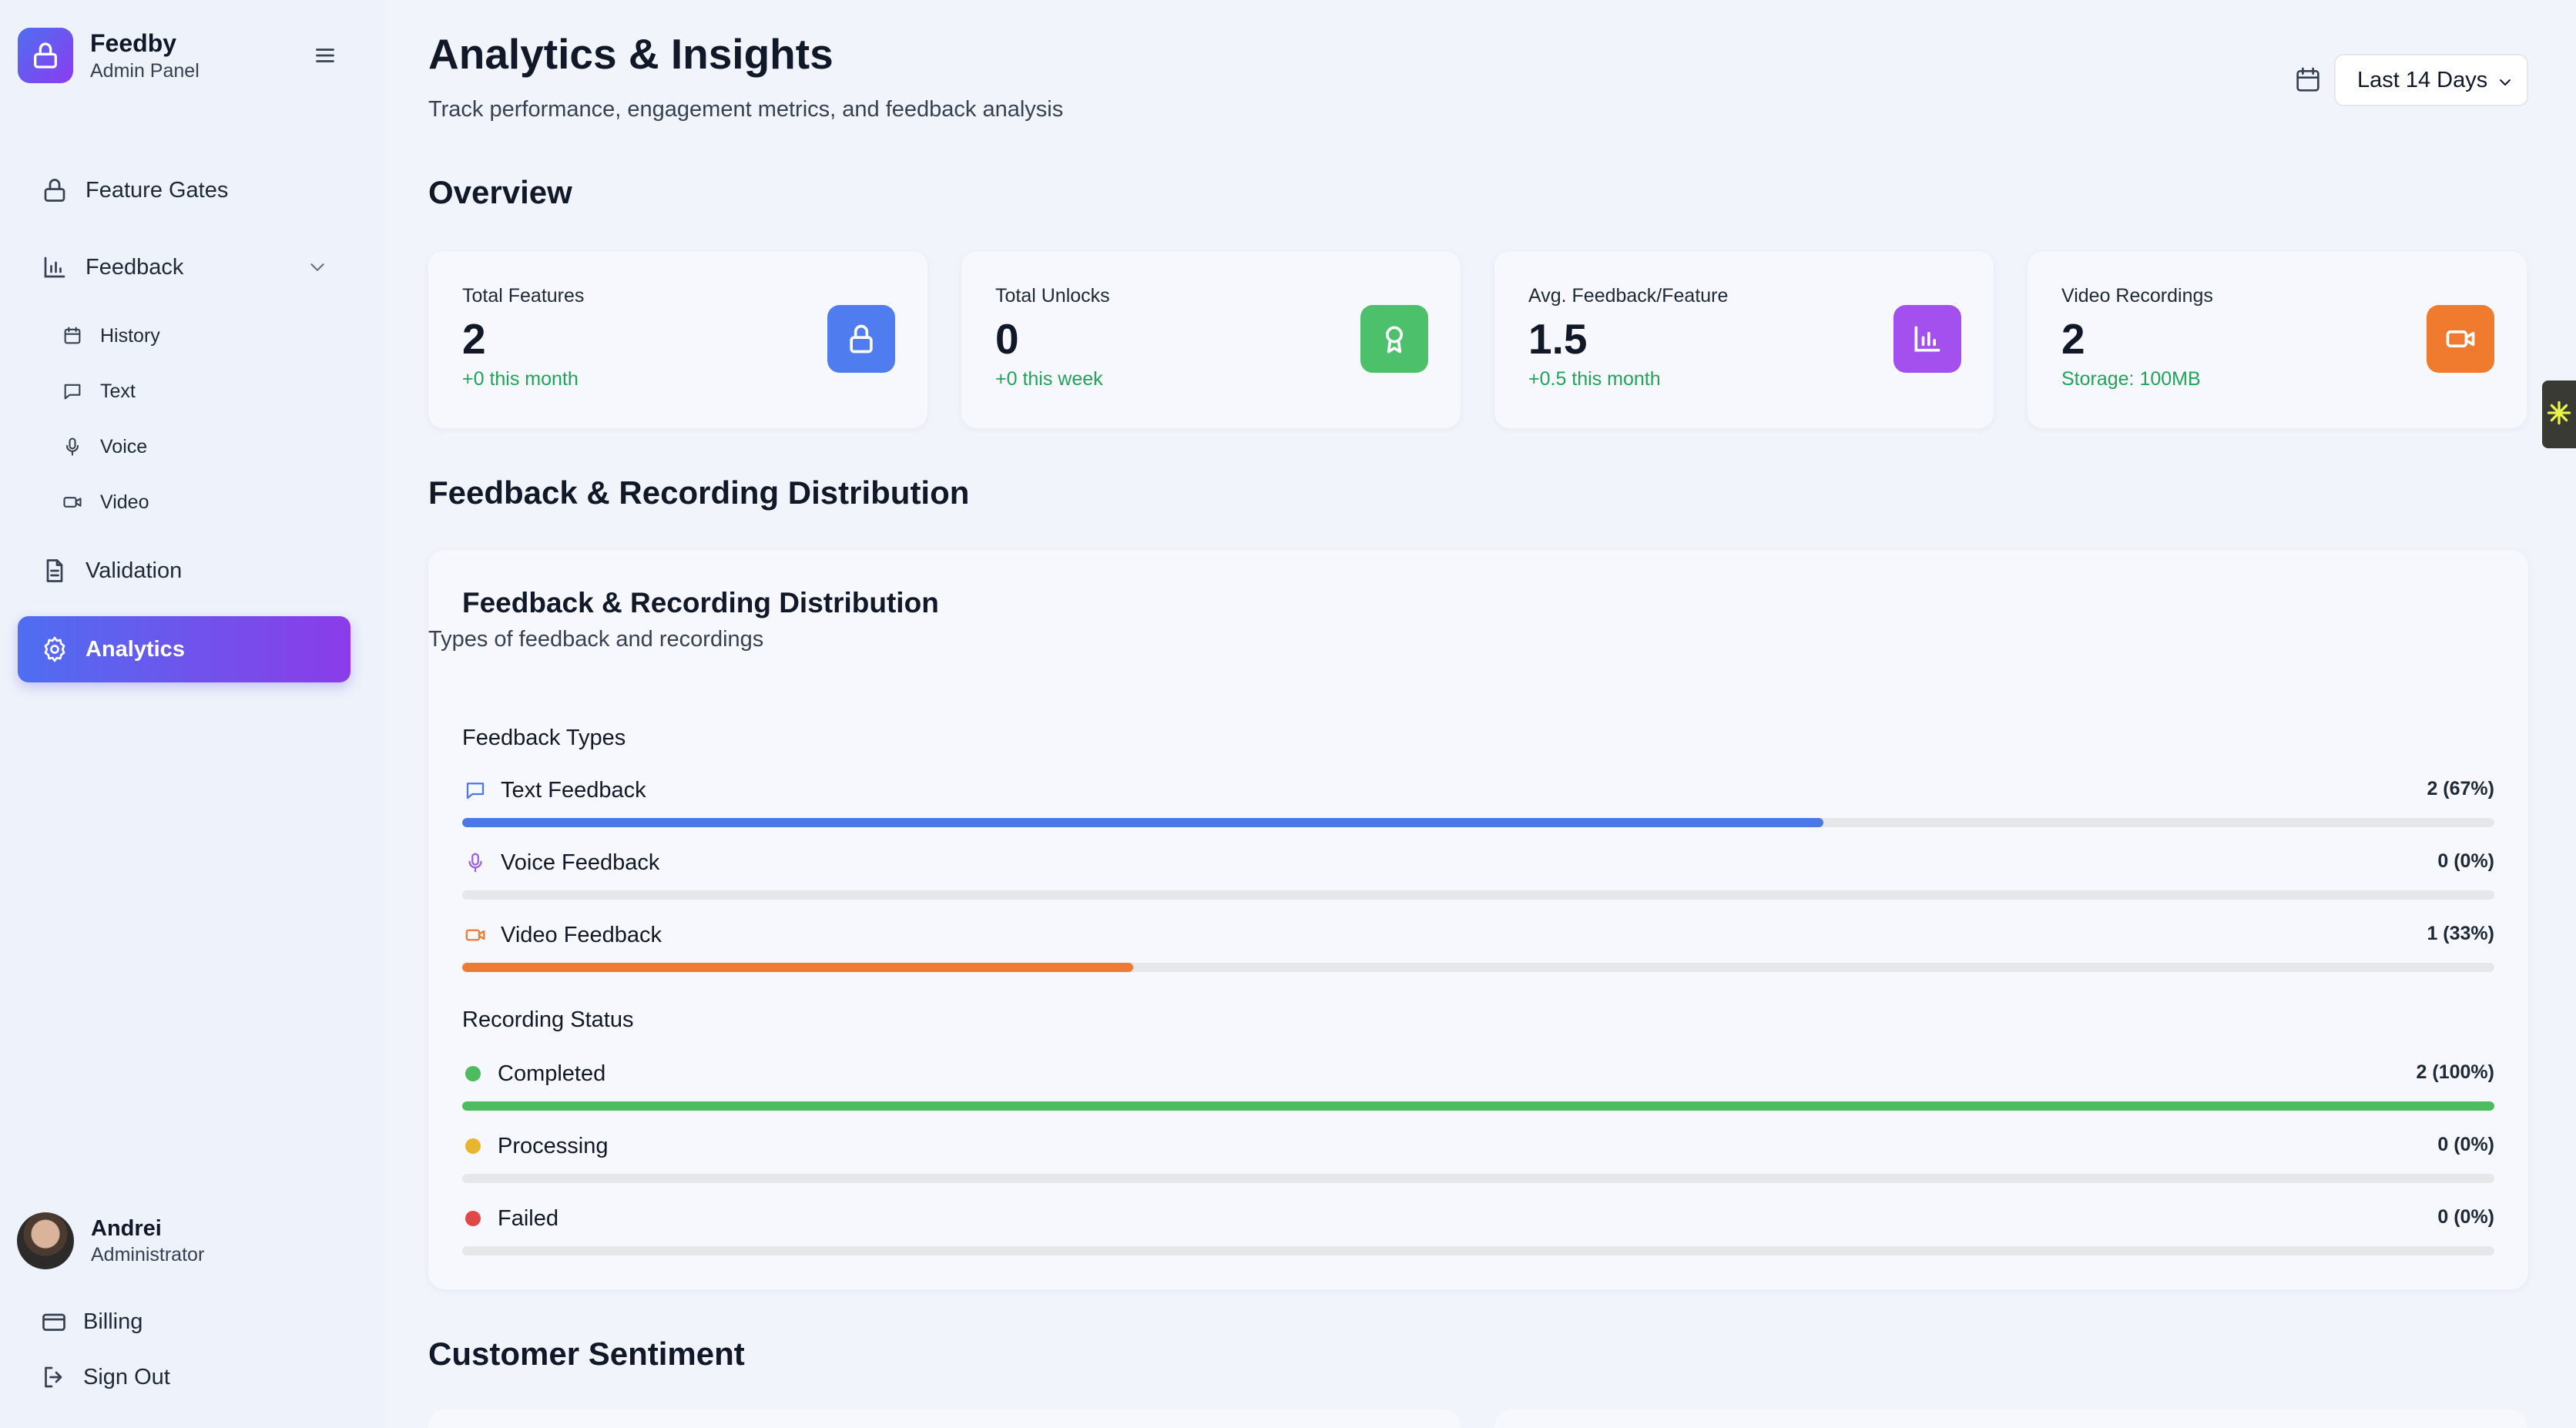 The width and height of the screenshot is (2576, 1428). I want to click on row-label-text: Completed, so click(552, 1073).